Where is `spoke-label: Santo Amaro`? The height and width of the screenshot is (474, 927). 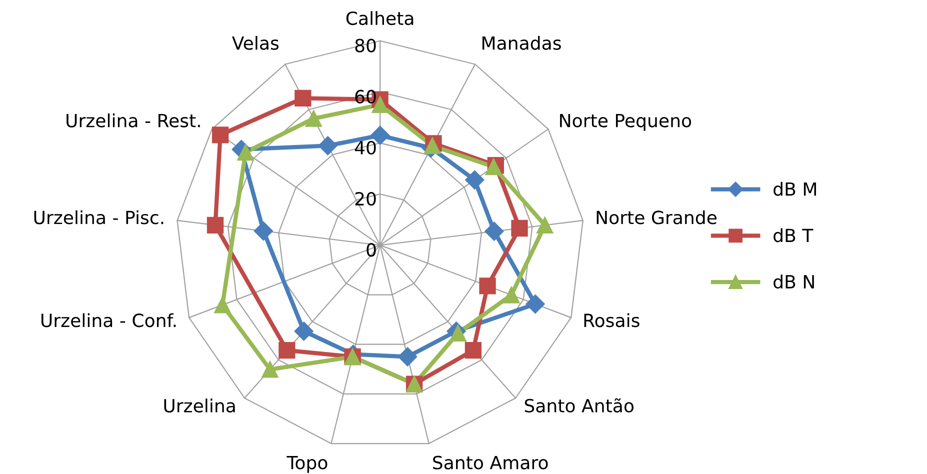
spoke-label: Santo Amaro is located at coordinates (490, 463).